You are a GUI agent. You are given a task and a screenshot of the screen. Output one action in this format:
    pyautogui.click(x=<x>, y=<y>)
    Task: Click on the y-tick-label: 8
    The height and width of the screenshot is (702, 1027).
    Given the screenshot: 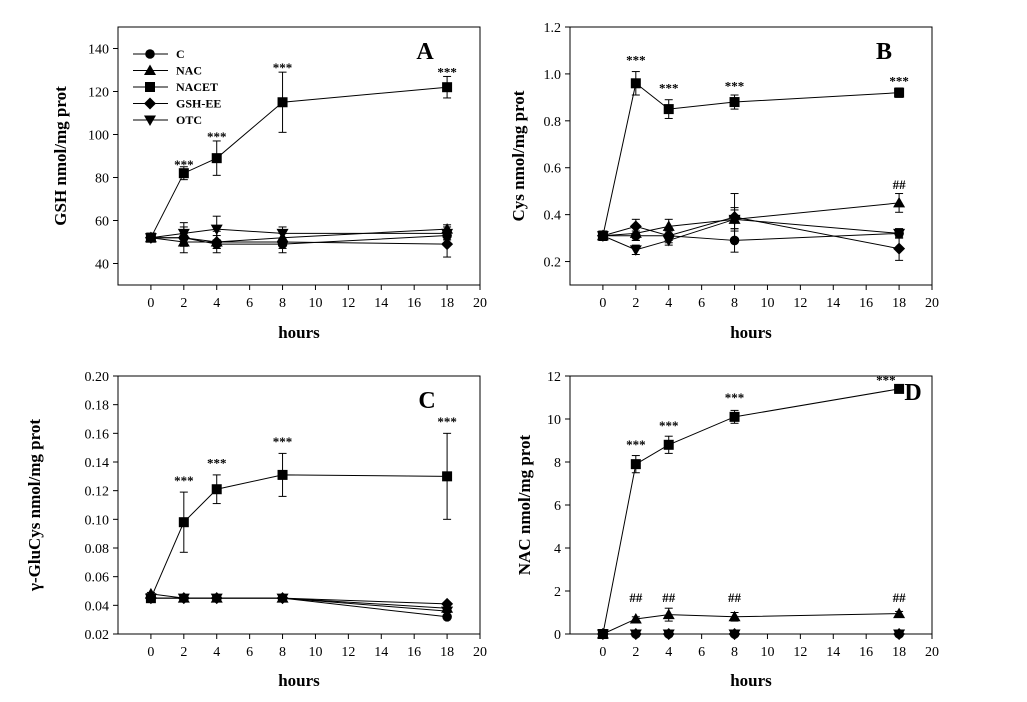 What is the action you would take?
    pyautogui.click(x=557, y=463)
    